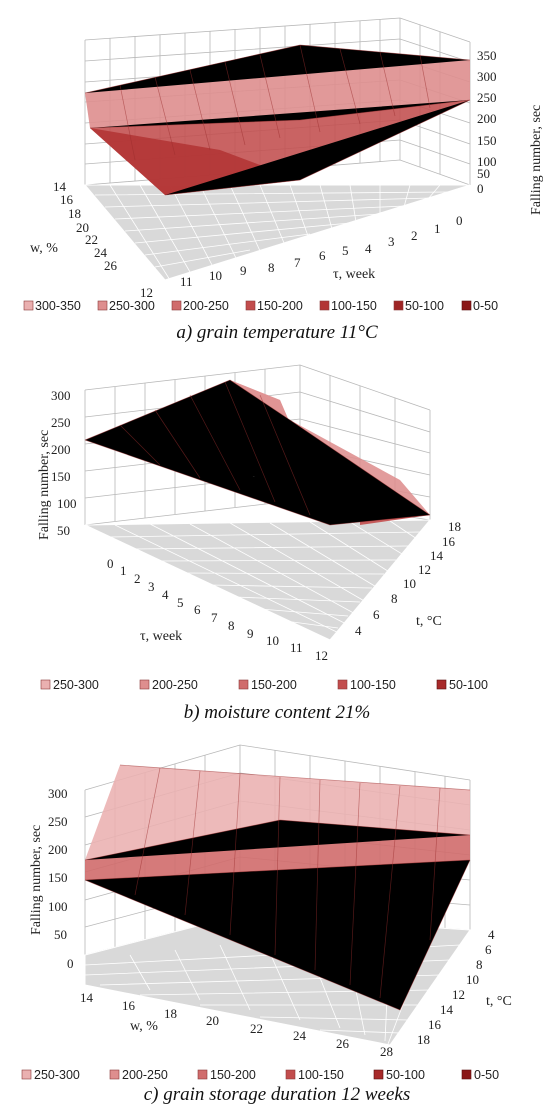  What do you see at coordinates (301, 256) in the screenshot?
I see `chart-a-x-ticks: 0 1 2 3 4 5 6 7 8 9 10 11 12` at bounding box center [301, 256].